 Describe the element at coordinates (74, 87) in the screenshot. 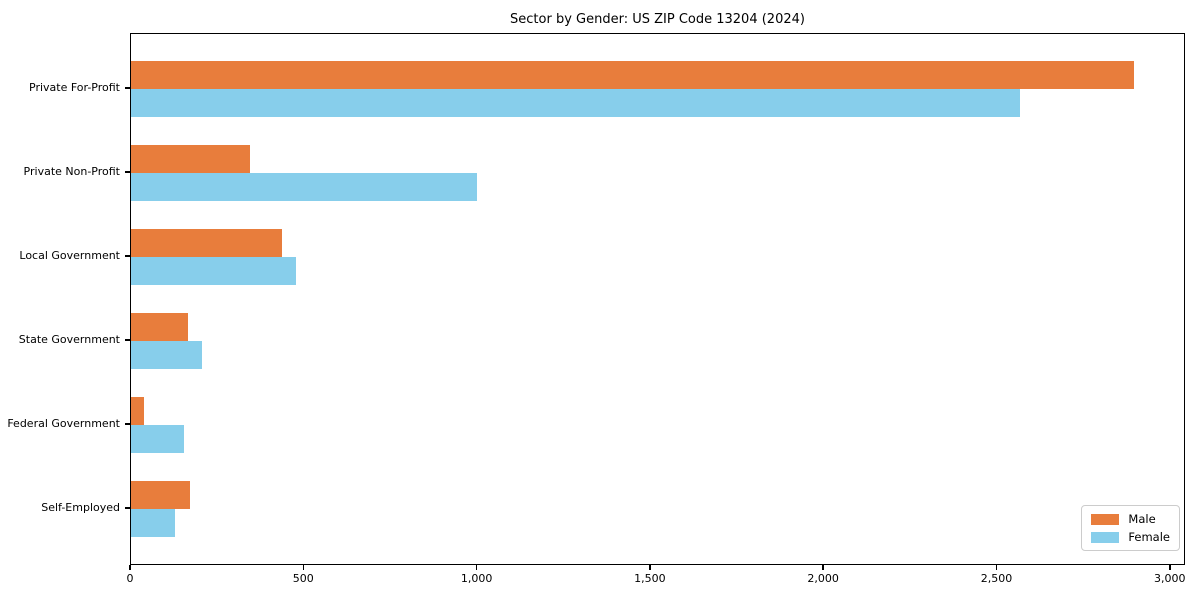

I see `y-tick-label-private-for-profit: Private For-Profit` at that location.